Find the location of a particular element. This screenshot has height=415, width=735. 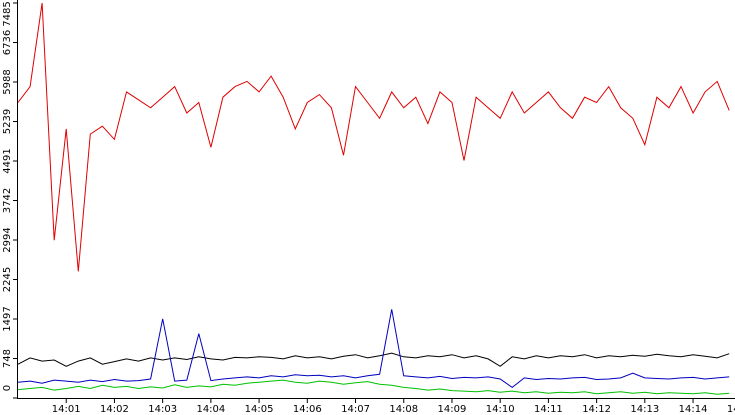

x-tick-label: 14:03 is located at coordinates (162, 409).